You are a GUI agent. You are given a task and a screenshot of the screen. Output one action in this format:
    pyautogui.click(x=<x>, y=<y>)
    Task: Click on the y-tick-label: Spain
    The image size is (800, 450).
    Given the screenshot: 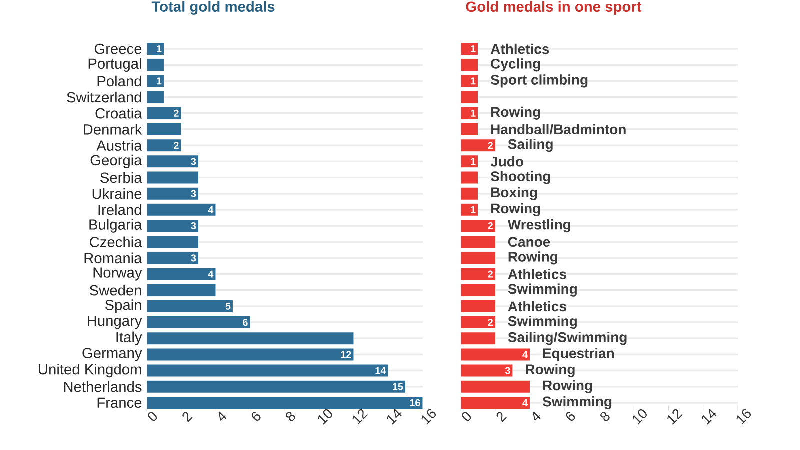 What is the action you would take?
    pyautogui.click(x=123, y=307)
    